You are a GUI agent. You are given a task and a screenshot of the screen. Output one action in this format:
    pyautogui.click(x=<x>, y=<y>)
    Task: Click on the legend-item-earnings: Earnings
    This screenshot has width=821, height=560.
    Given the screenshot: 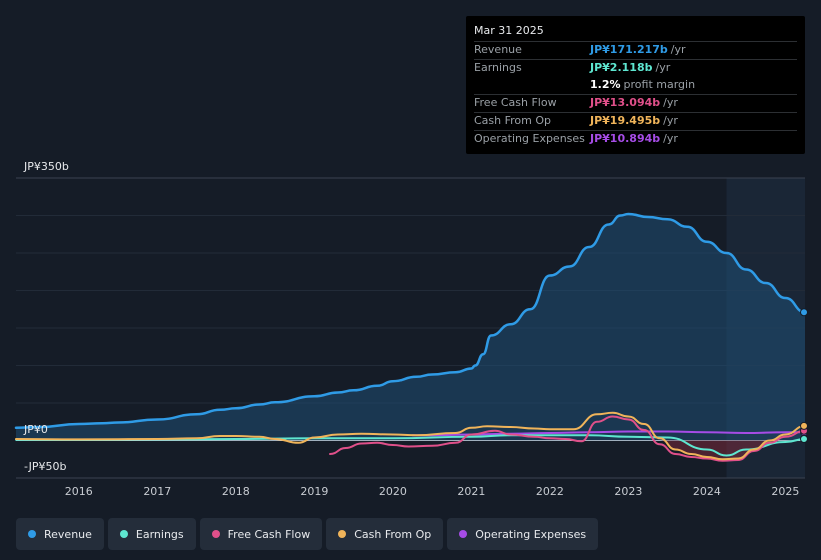 What is the action you would take?
    pyautogui.click(x=151, y=534)
    